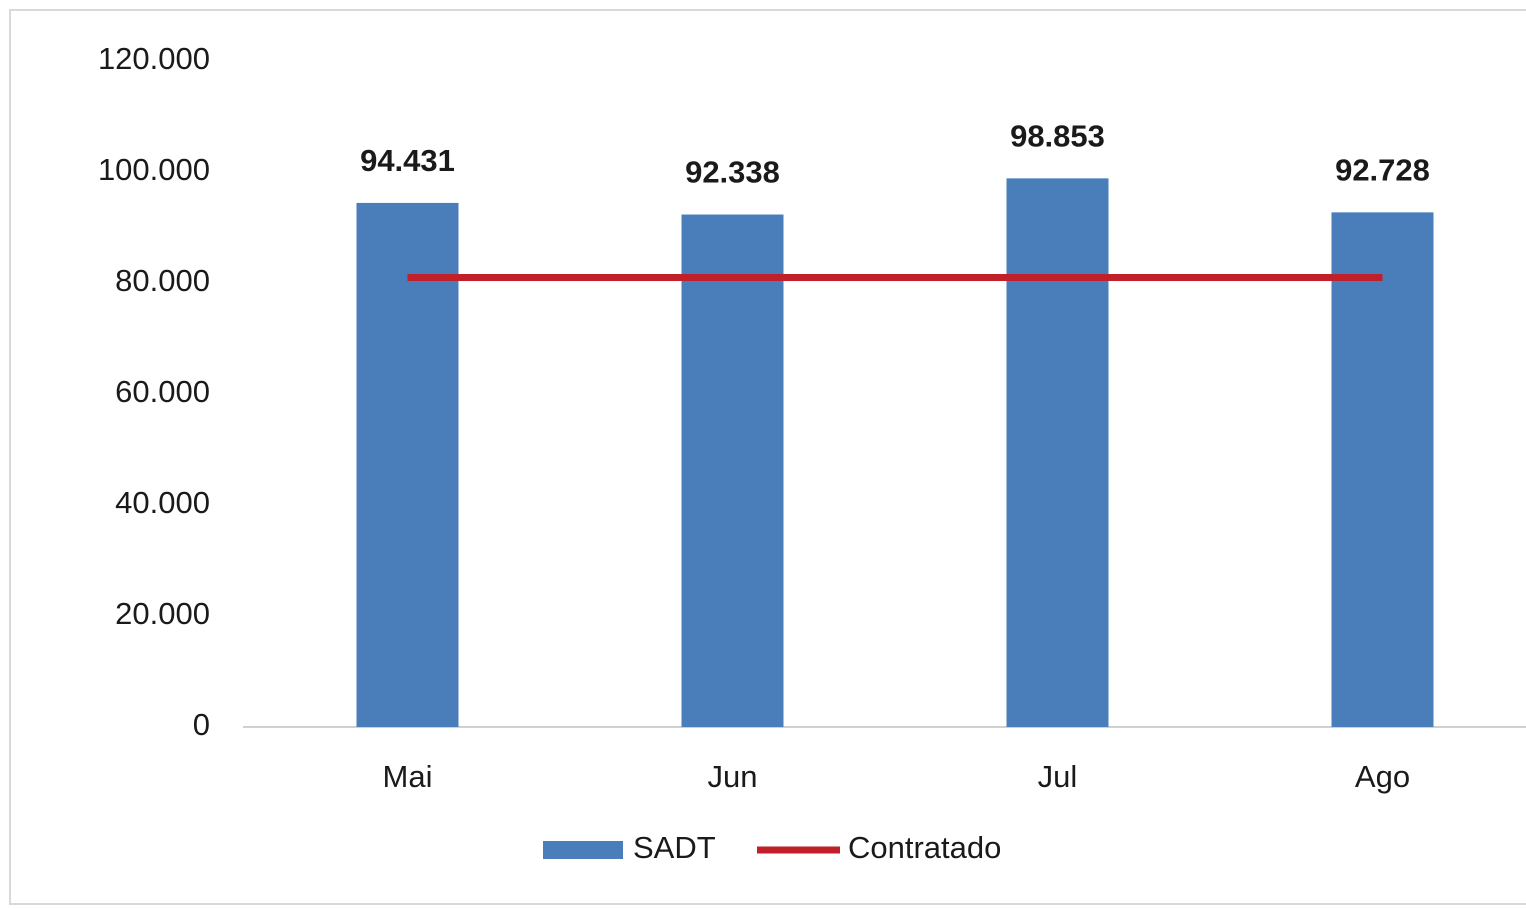 The height and width of the screenshot is (909, 1526). What do you see at coordinates (162, 613) in the screenshot?
I see `y-tick-label: 20.000` at bounding box center [162, 613].